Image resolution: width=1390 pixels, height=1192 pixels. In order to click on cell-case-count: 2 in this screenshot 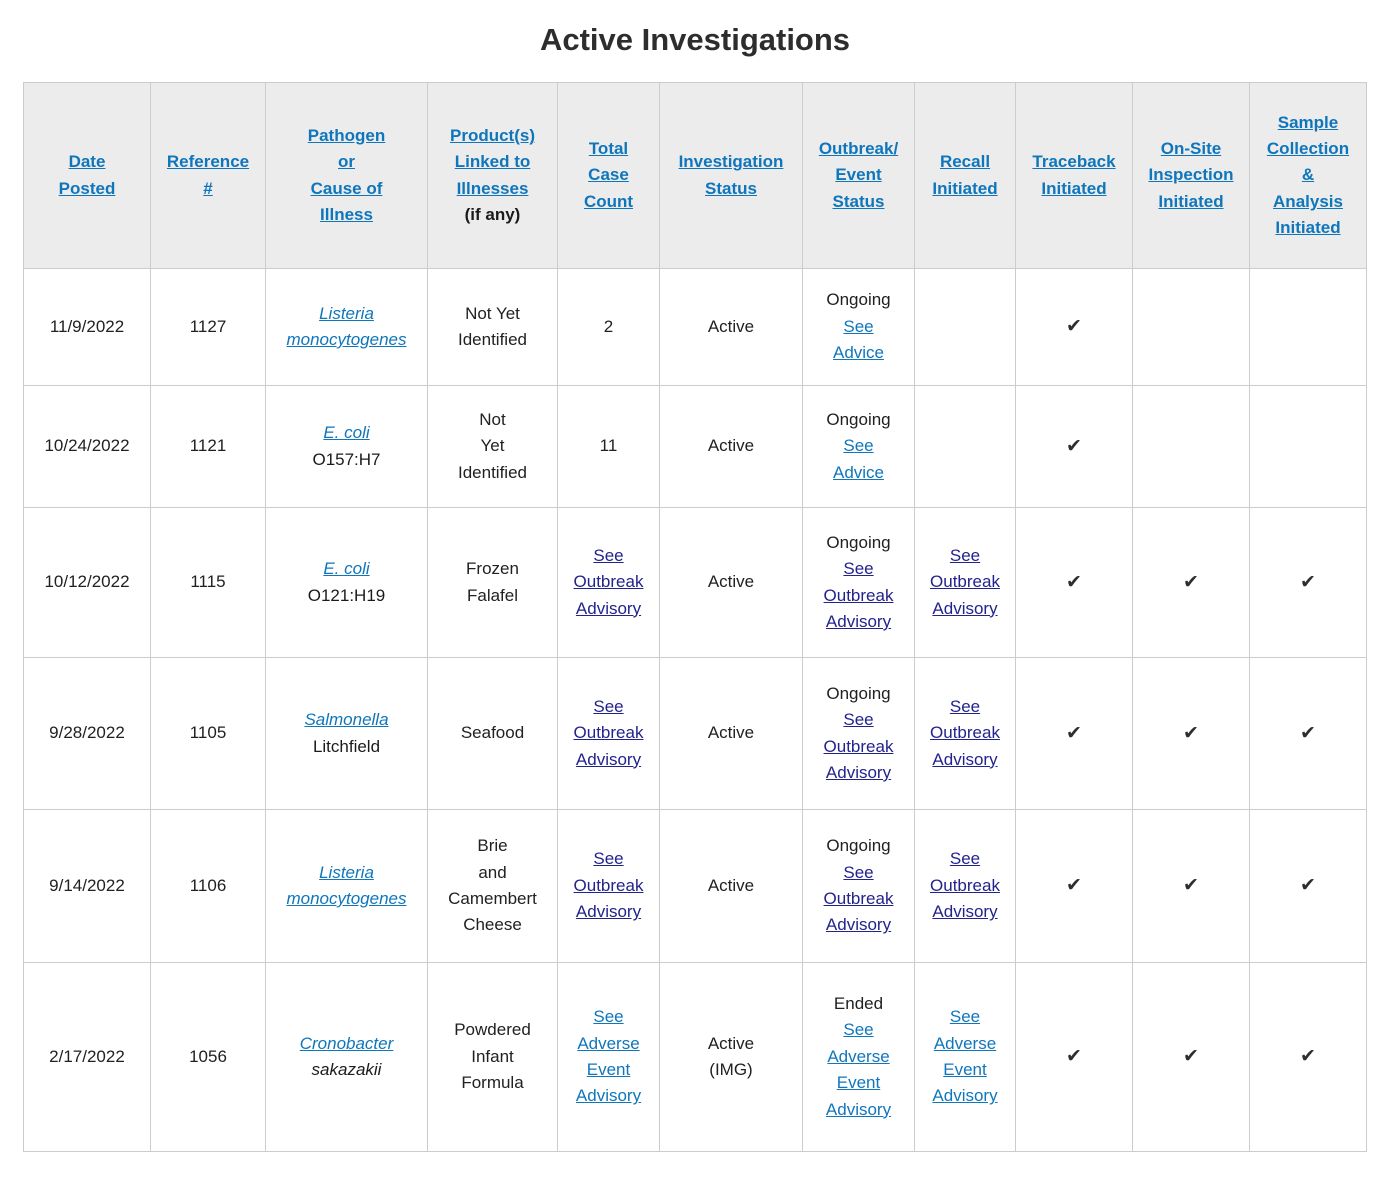, I will do `click(608, 327)`.